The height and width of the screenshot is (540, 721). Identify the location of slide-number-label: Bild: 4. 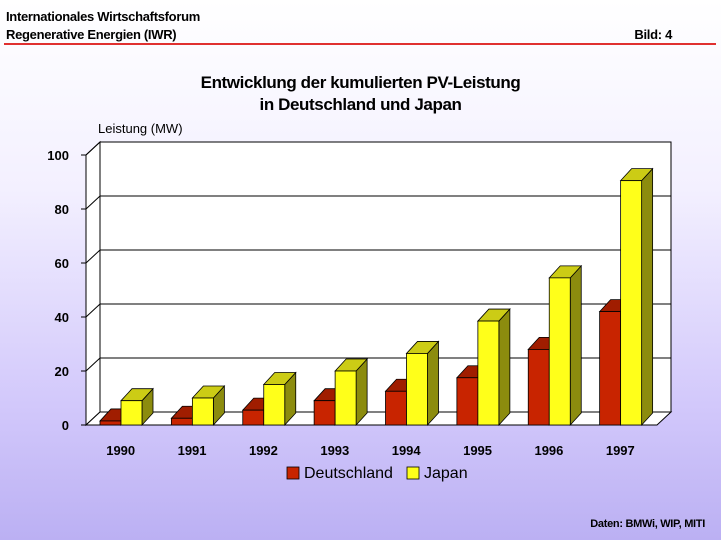
(653, 34).